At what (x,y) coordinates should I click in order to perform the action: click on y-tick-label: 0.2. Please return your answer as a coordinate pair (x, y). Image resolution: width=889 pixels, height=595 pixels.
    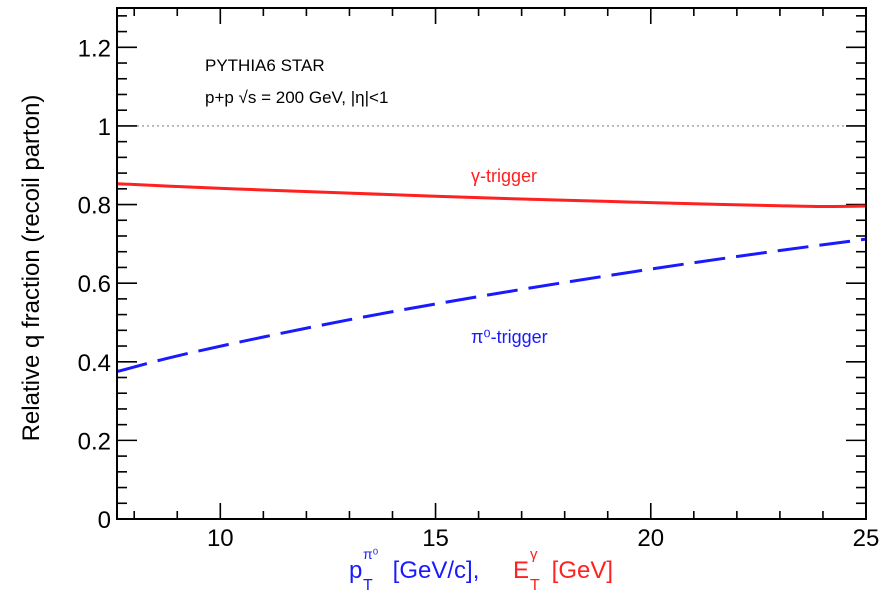
    Looking at the image, I should click on (94, 441).